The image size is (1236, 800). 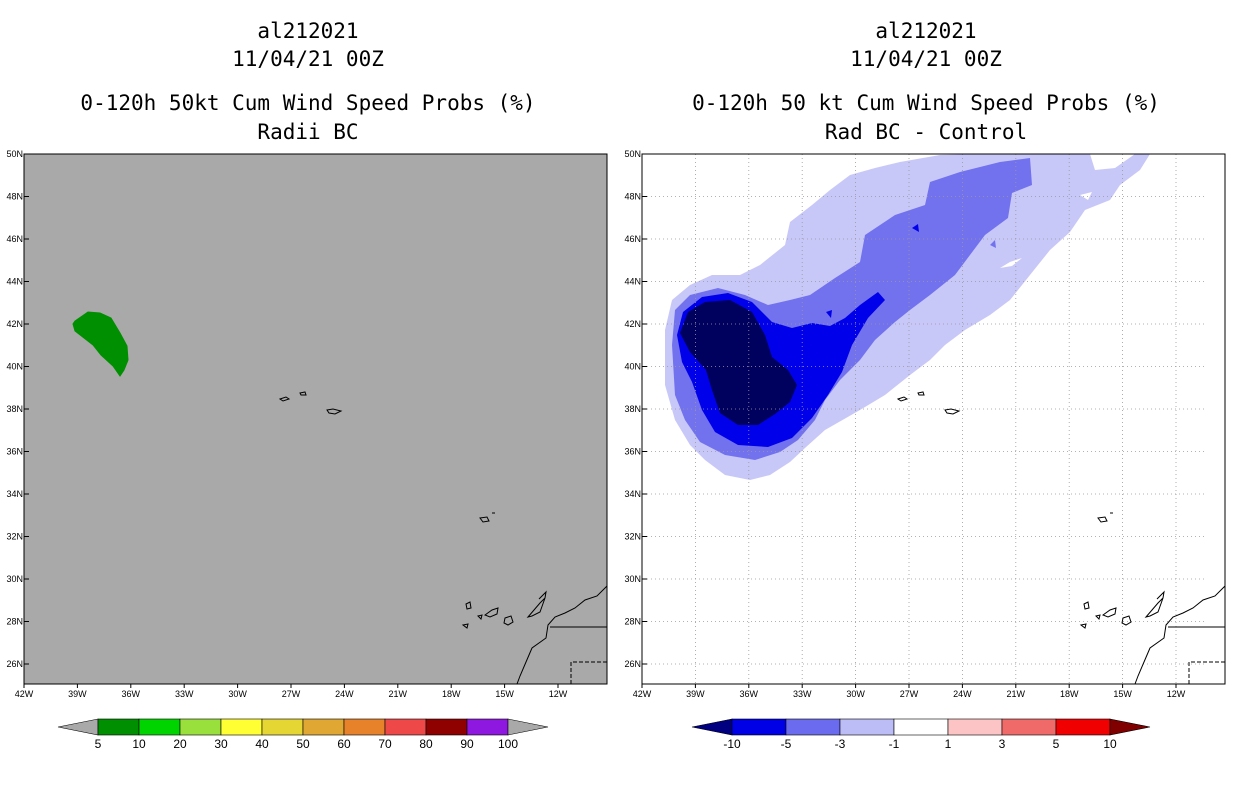 I want to click on colorbar-label: 100, so click(x=508, y=744).